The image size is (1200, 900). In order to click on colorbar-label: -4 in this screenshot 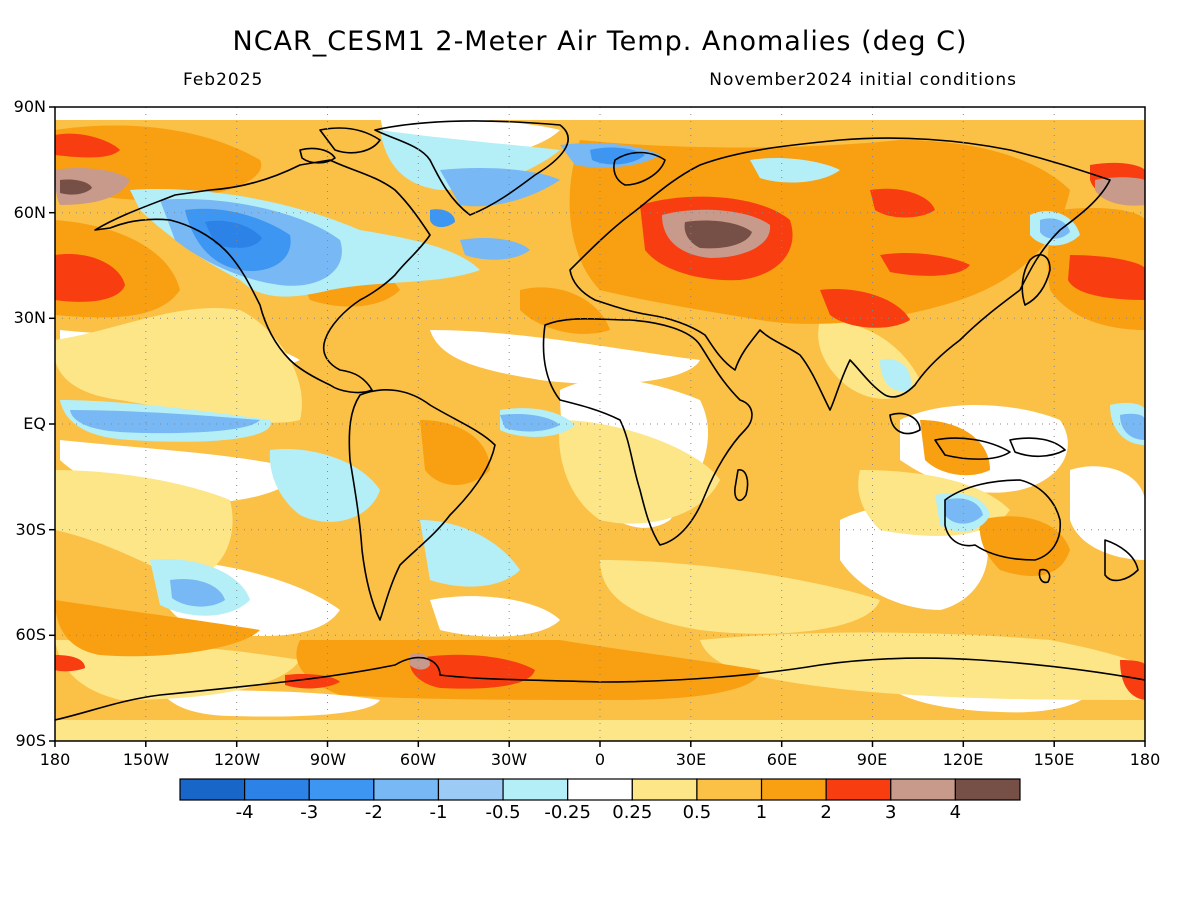, I will do `click(244, 812)`.